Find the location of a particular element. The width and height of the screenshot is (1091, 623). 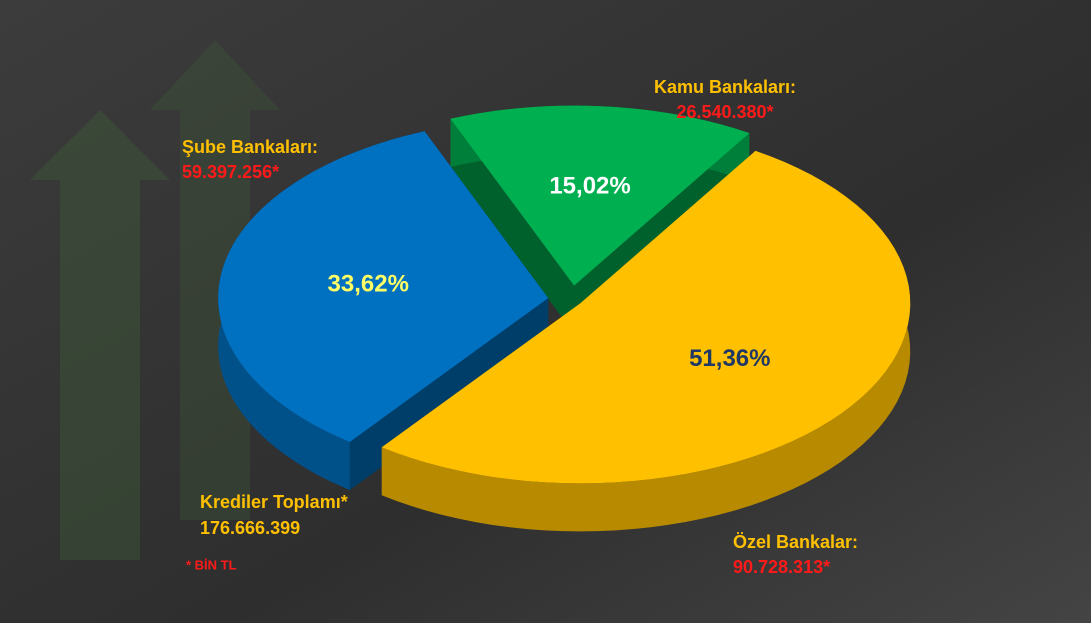

pie-slice: 15,02% is located at coordinates (600, 219).